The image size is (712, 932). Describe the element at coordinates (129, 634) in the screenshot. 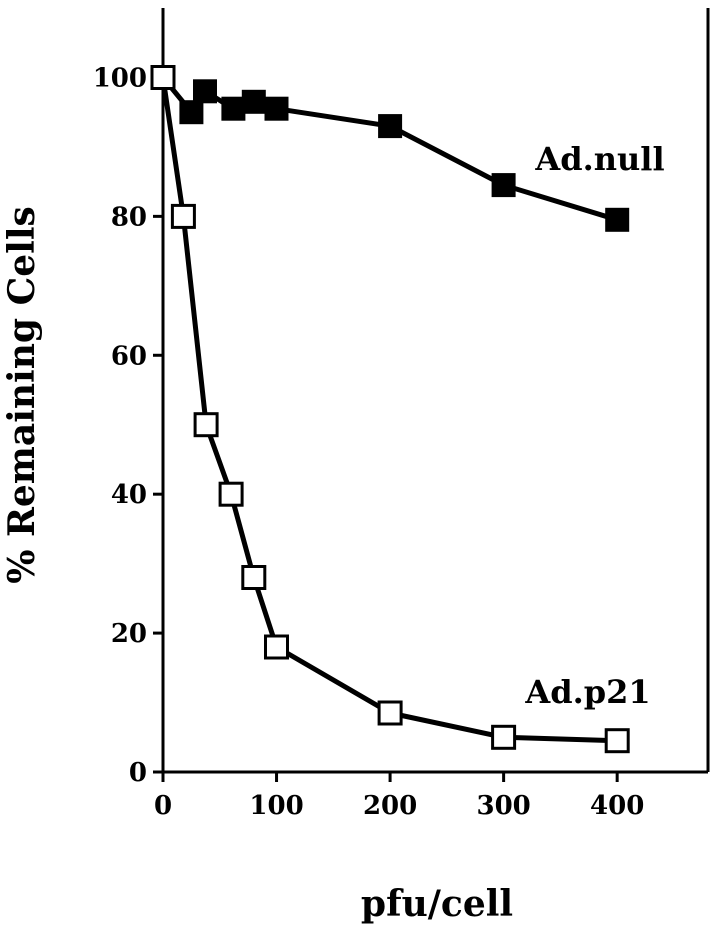

I see `y-tick-label-20: 20` at that location.